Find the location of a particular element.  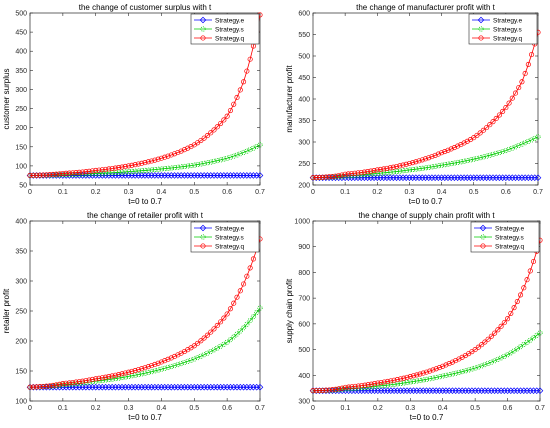

x-tick-label: 0.6 is located at coordinates (508, 408).